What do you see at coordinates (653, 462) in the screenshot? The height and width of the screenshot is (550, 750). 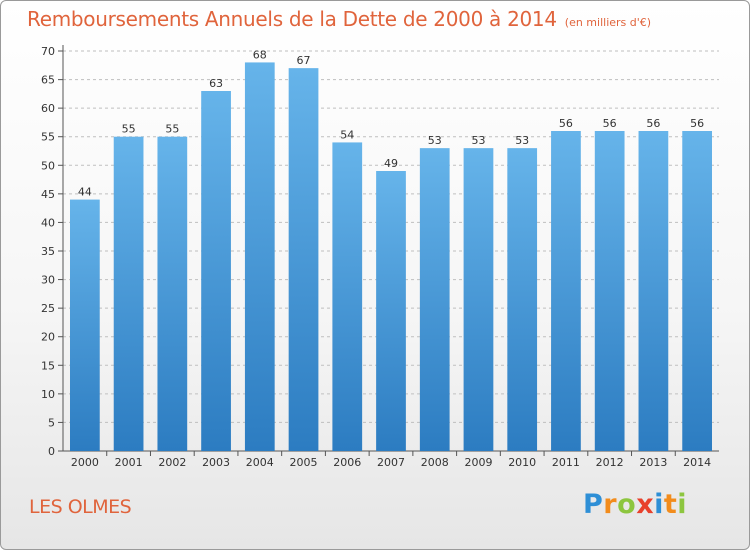 I see `x-tick-label: 2013` at bounding box center [653, 462].